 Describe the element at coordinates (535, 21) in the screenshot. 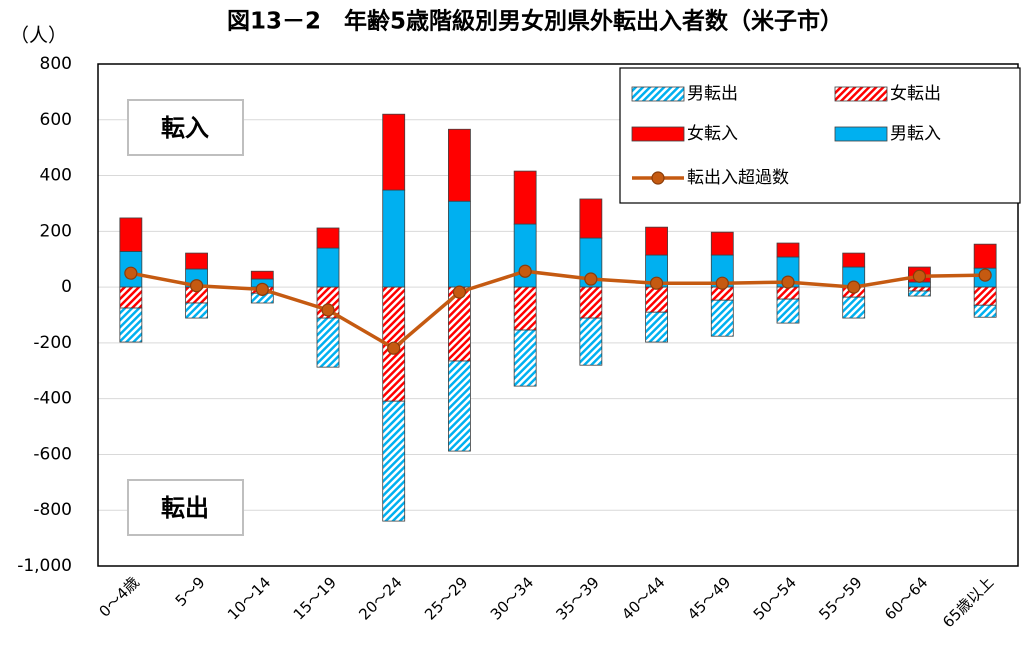

I see `chart-title: 図13－2 年齢5歳階級別男女別県外転出入者数（米子市）` at that location.